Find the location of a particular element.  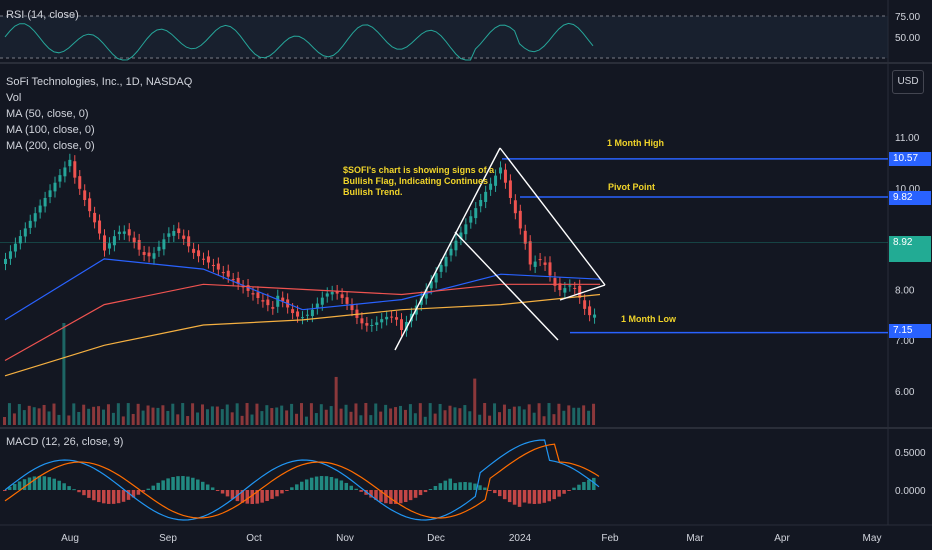

macd-line is located at coordinates (302, 480).